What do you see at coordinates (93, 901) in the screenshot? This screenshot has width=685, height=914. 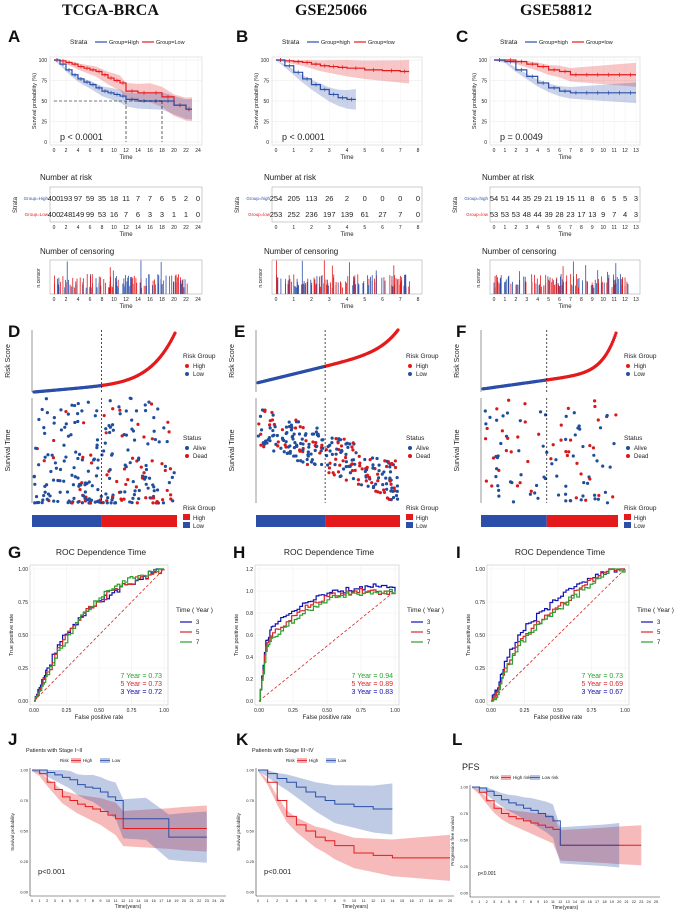 I see `bottom-xtick: 8` at bounding box center [93, 901].